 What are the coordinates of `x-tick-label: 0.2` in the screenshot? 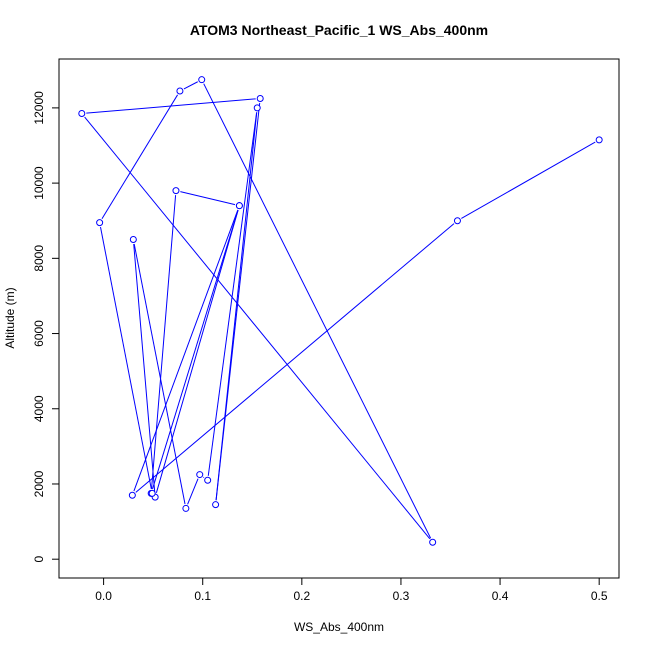 It's located at (301, 596).